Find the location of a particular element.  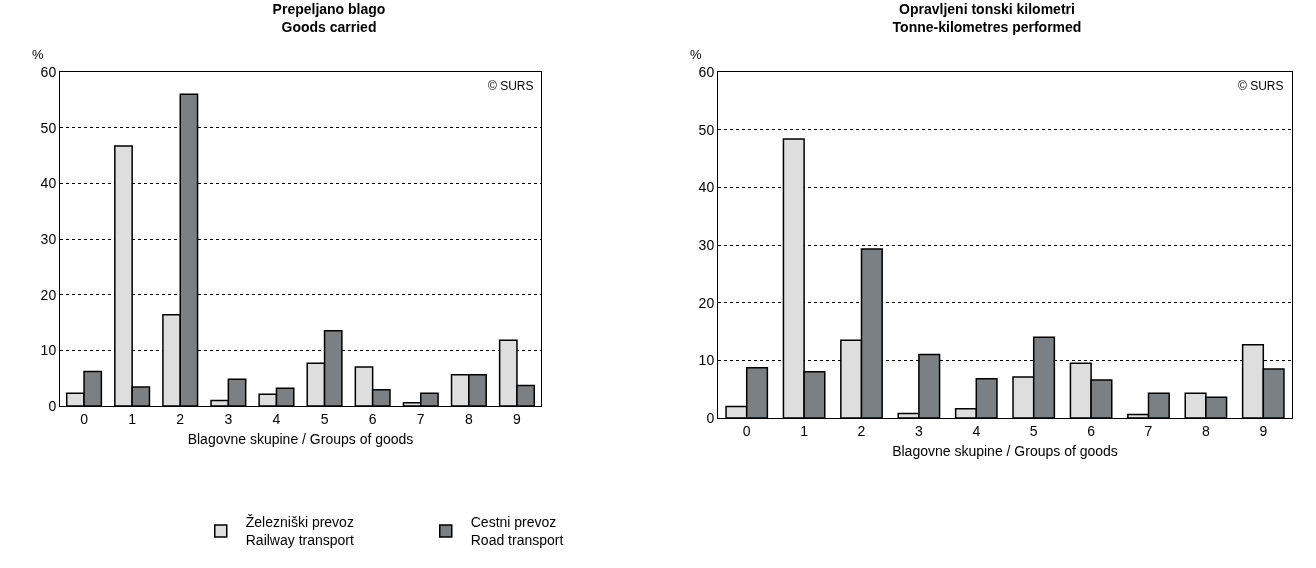

y-tick-label: 0 is located at coordinates (52, 405).